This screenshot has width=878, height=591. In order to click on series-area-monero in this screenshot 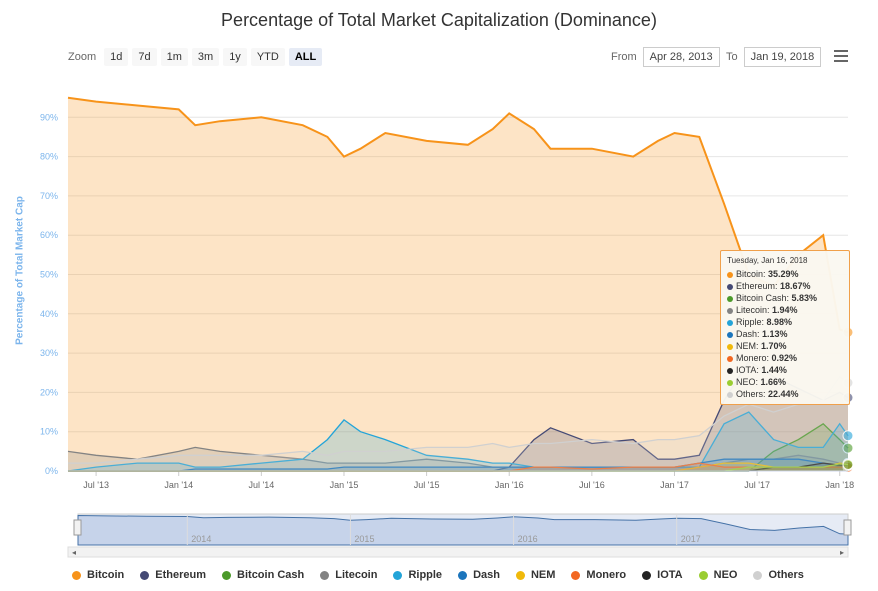, I will do `click(458, 467)`.